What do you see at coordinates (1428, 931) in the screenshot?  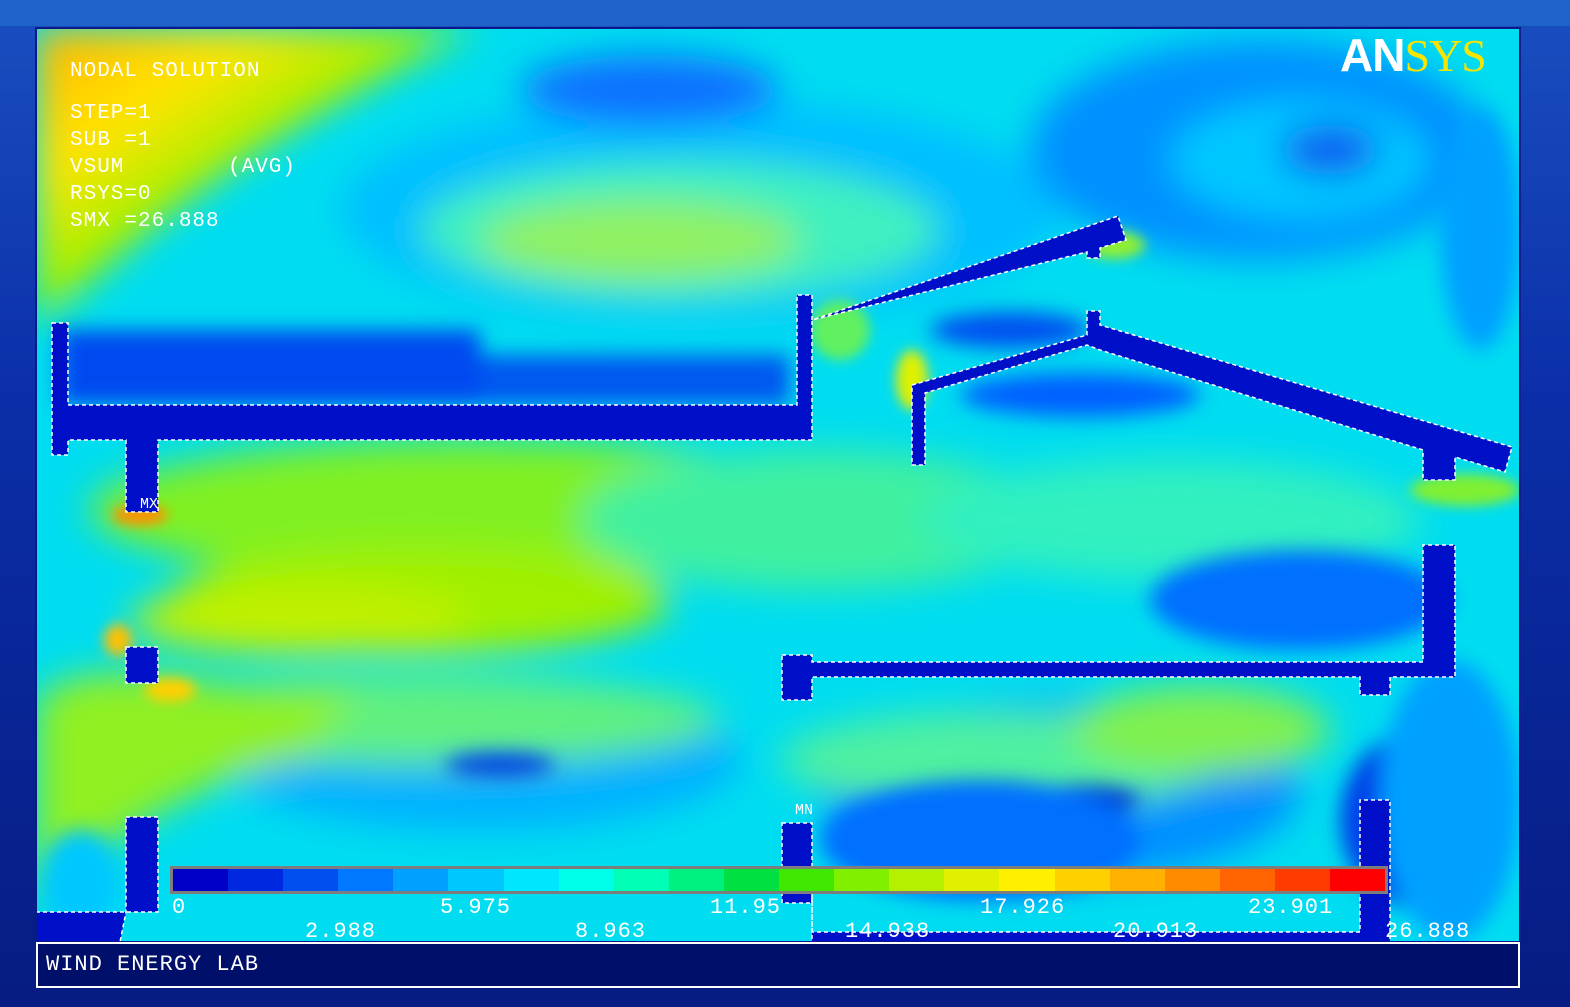 I see `legend-tick-9: 26.888` at bounding box center [1428, 931].